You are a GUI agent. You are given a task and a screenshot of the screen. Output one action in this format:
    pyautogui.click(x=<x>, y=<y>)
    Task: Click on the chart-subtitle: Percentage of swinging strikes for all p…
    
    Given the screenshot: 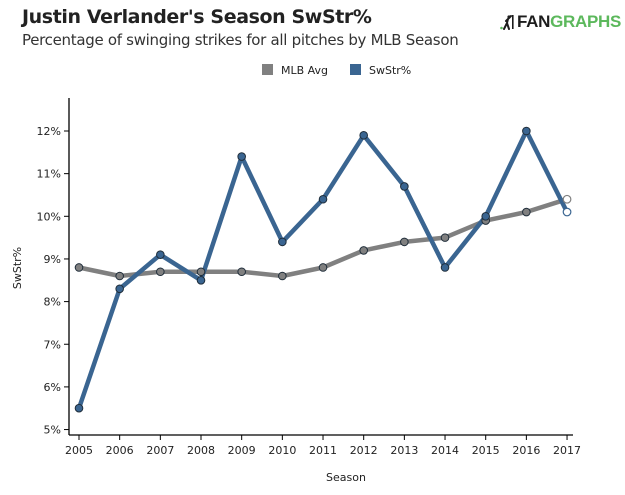 What is the action you would take?
    pyautogui.click(x=240, y=40)
    